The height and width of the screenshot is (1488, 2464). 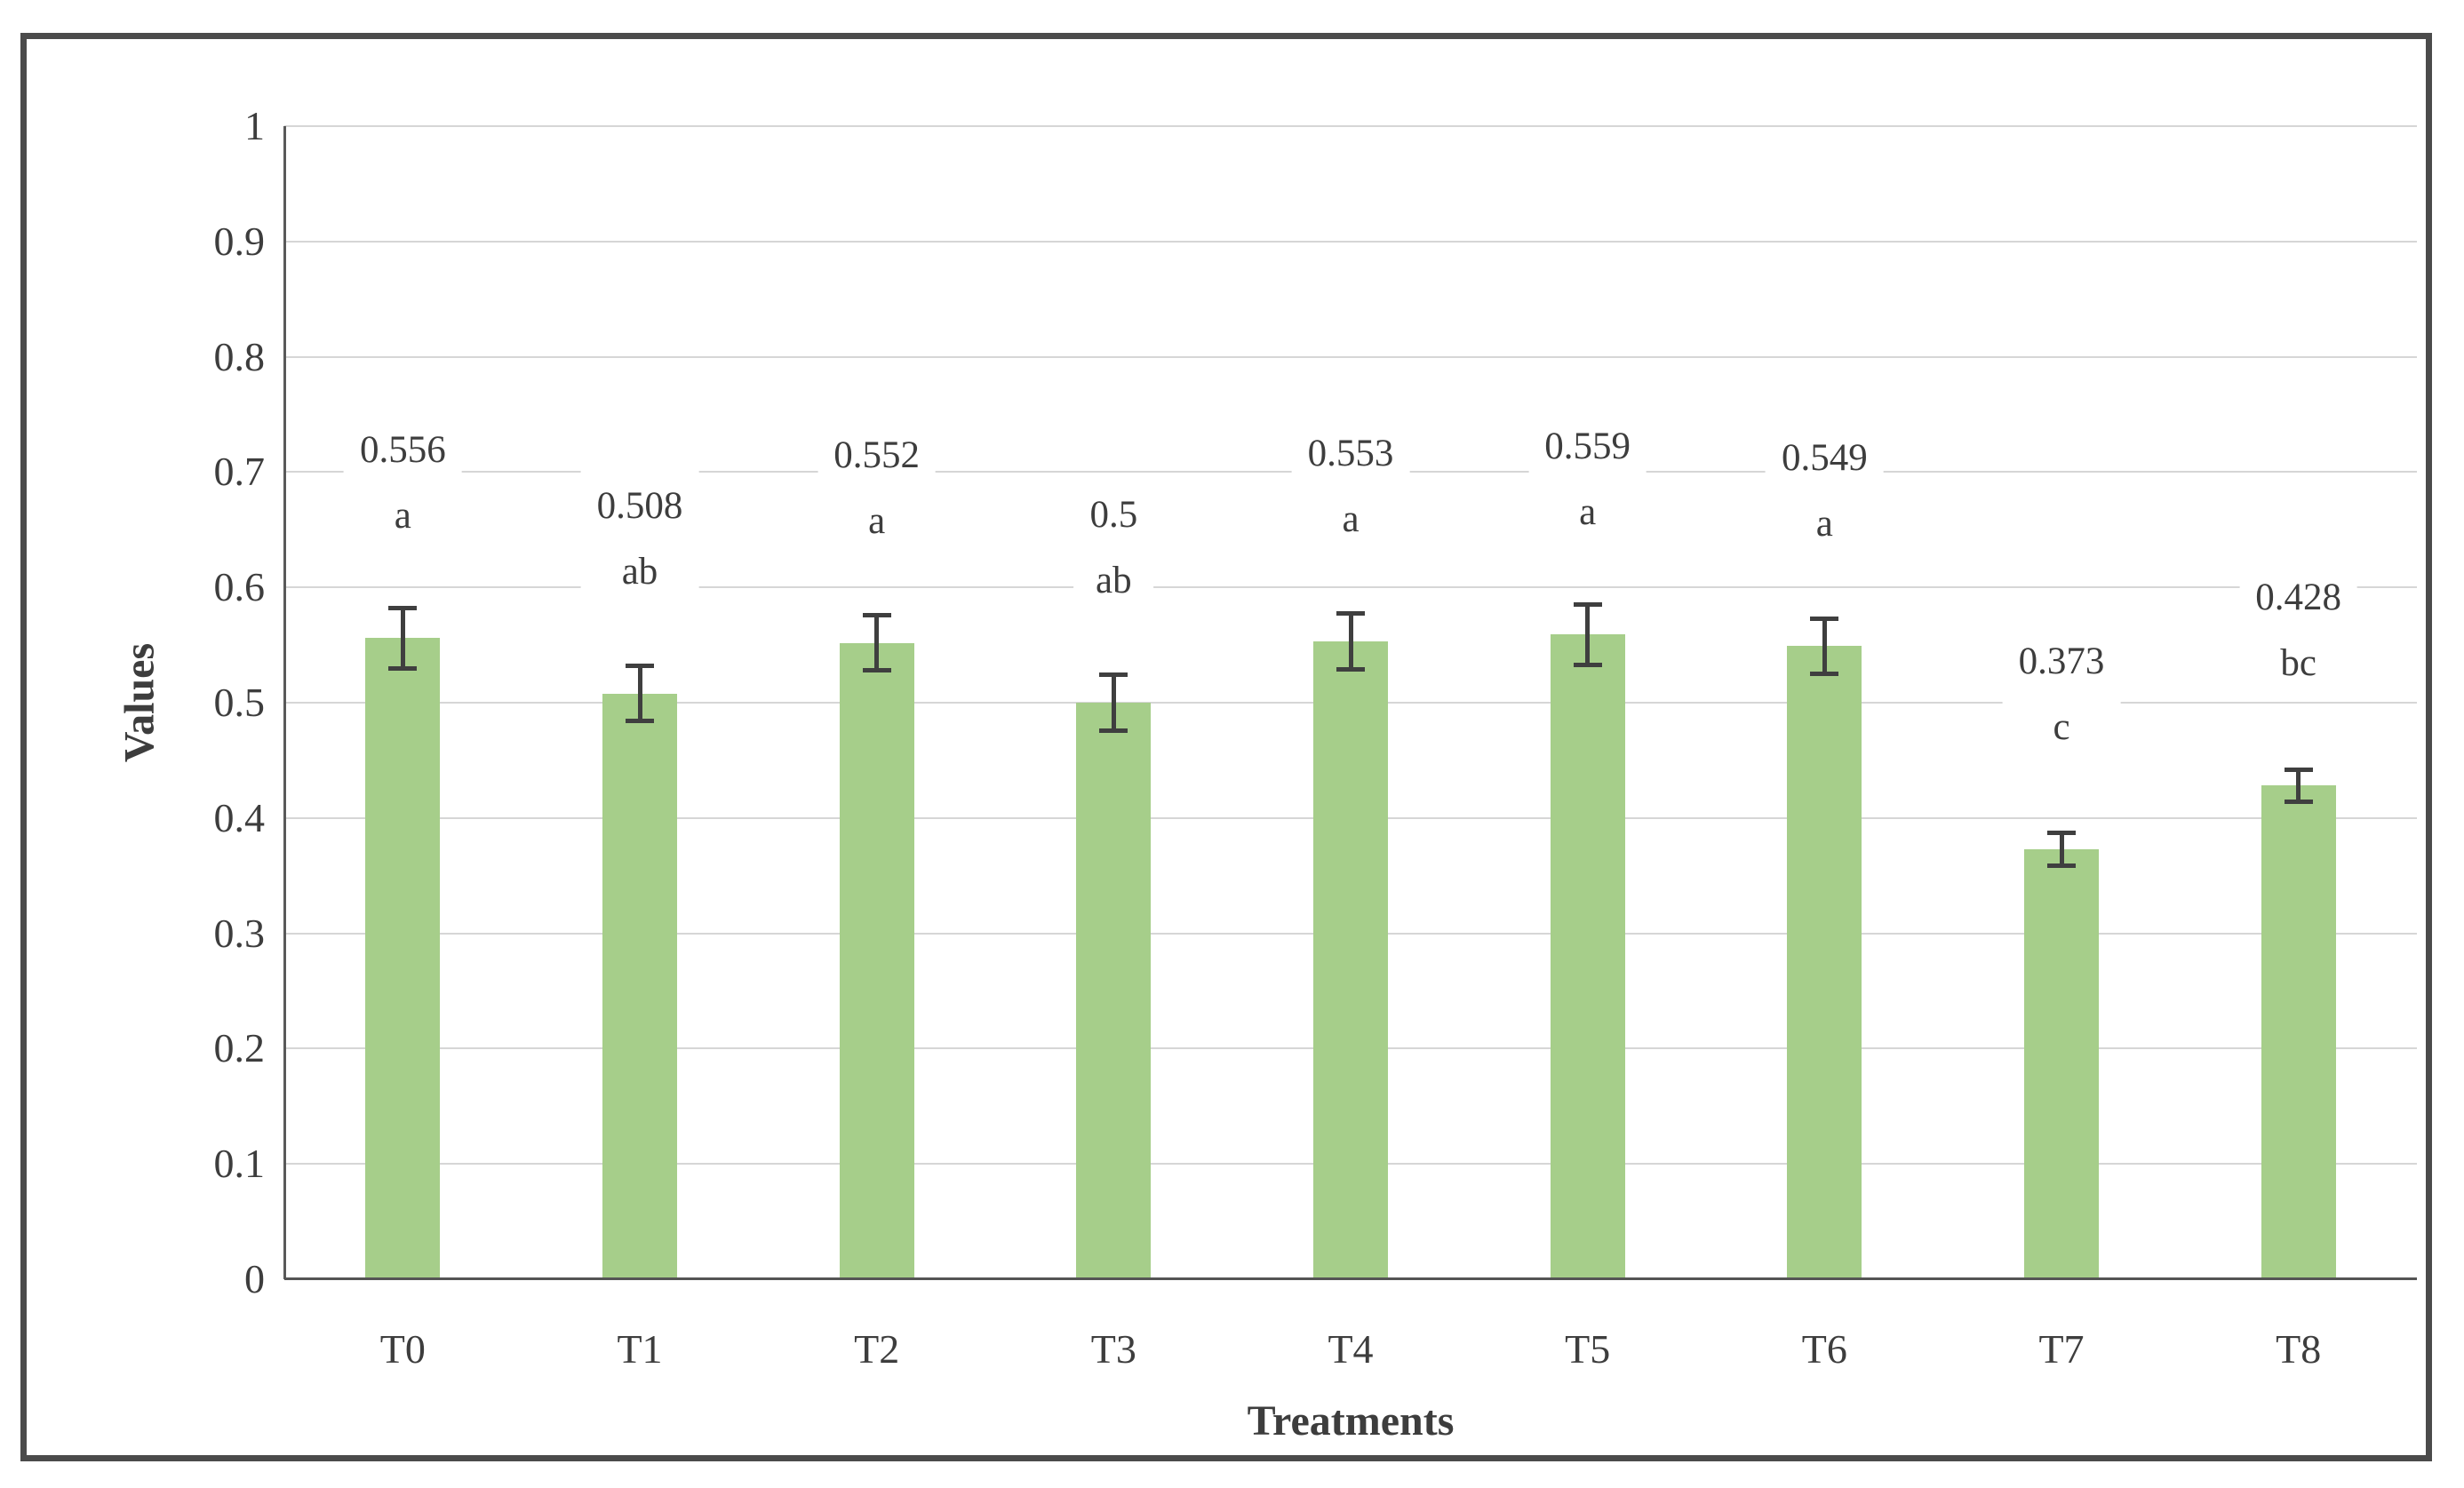 What do you see at coordinates (239, 241) in the screenshot?
I see `y-tick-label: 0.9` at bounding box center [239, 241].